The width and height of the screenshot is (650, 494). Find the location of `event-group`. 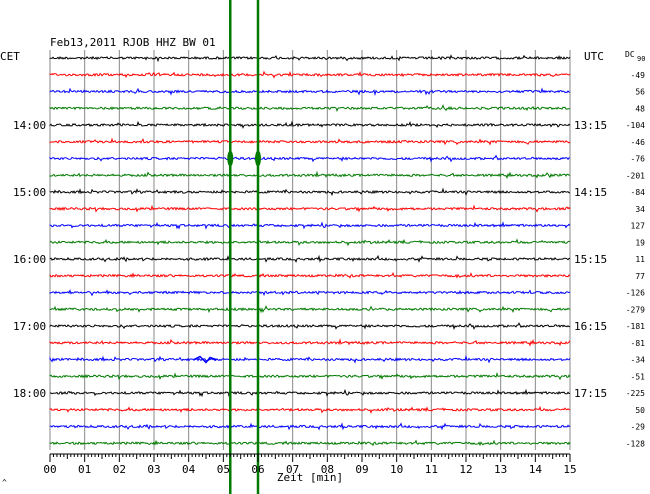

event-group is located at coordinates (227, 247).